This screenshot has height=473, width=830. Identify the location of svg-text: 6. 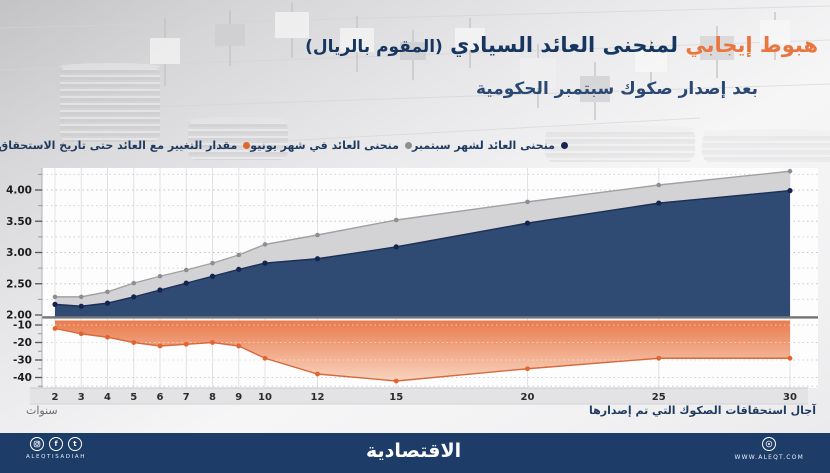
(160, 397).